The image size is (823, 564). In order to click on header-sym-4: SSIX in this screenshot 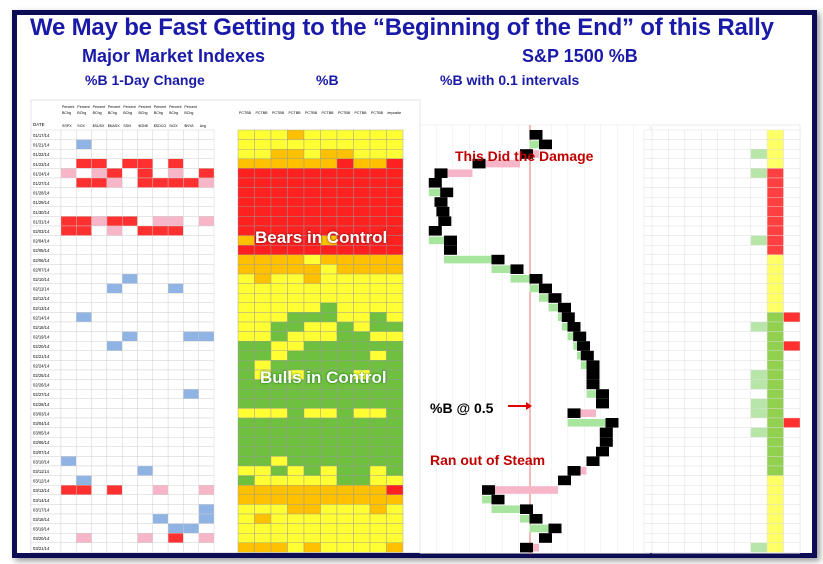, I will do `click(127, 126)`.